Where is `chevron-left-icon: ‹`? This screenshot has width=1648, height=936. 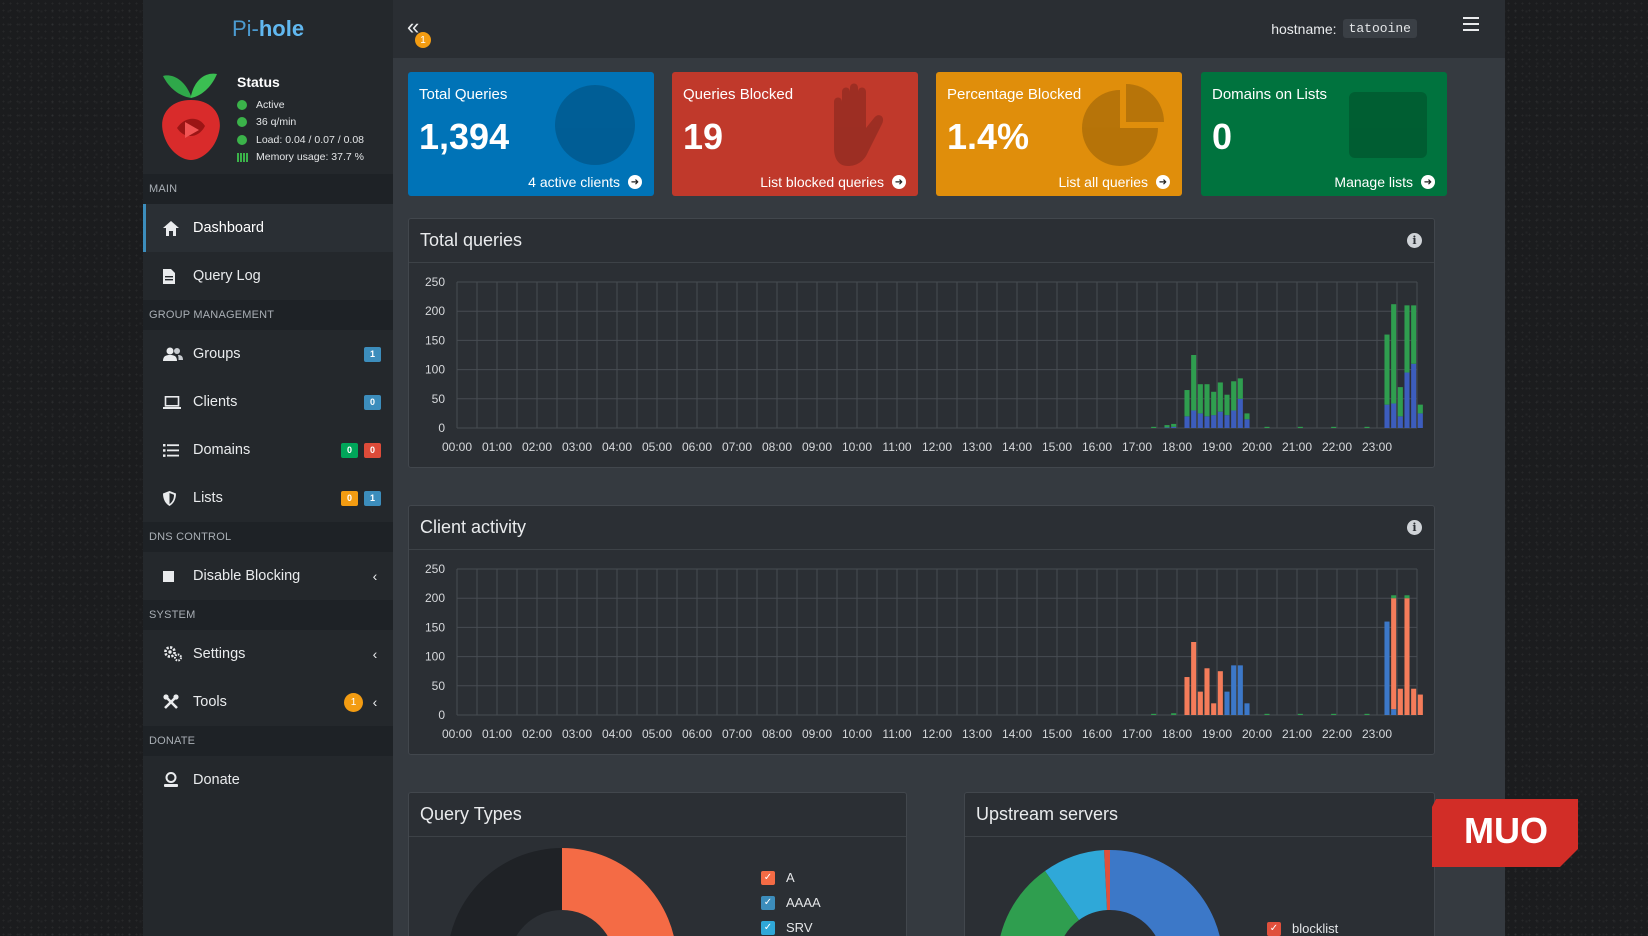
chevron-left-icon: ‹ is located at coordinates (375, 576).